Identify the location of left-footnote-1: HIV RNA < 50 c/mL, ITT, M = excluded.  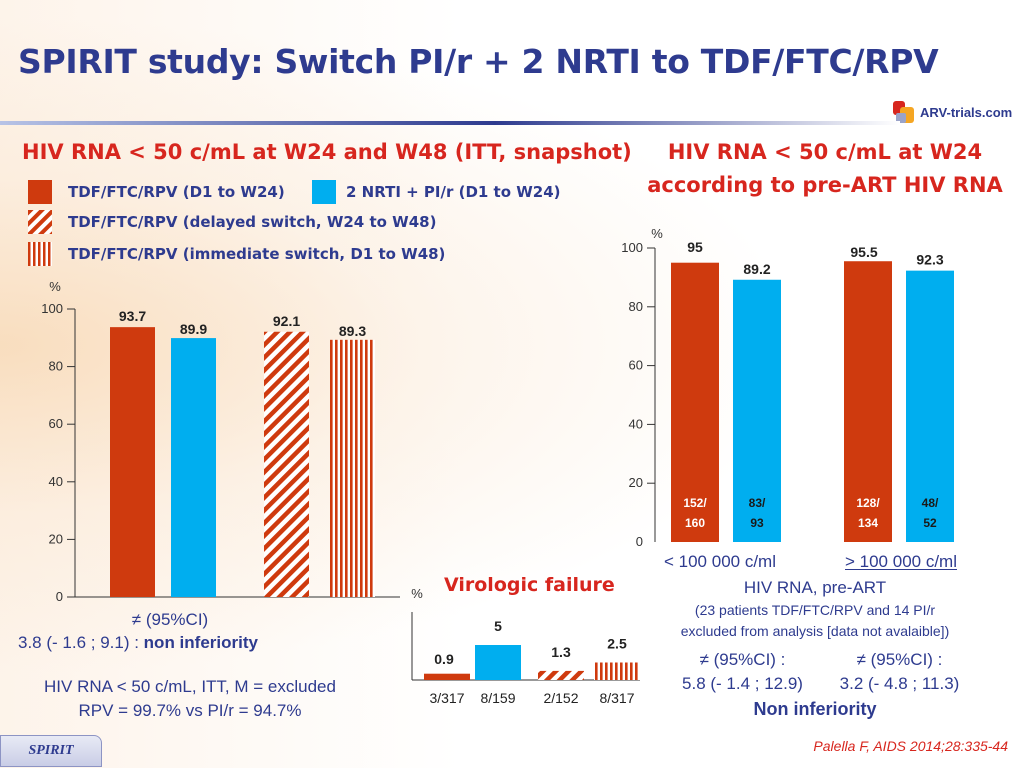
(190, 686).